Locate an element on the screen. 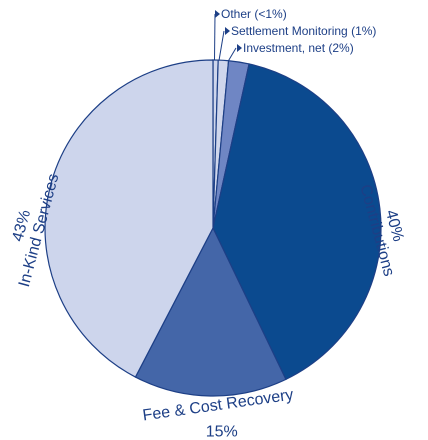  slice-name: Other is located at coordinates (236, 14).